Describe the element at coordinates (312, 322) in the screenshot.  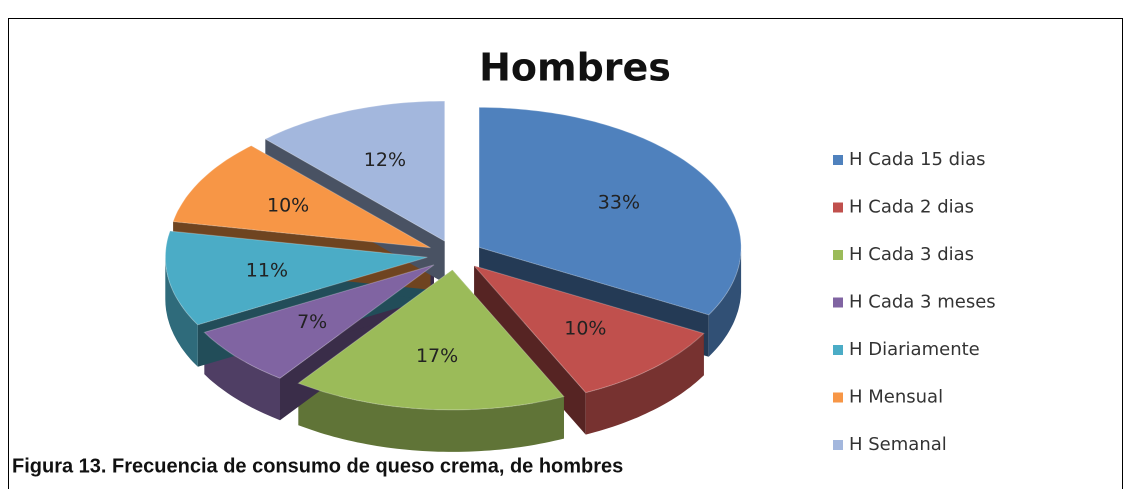
I see `data-label: 7%` at that location.